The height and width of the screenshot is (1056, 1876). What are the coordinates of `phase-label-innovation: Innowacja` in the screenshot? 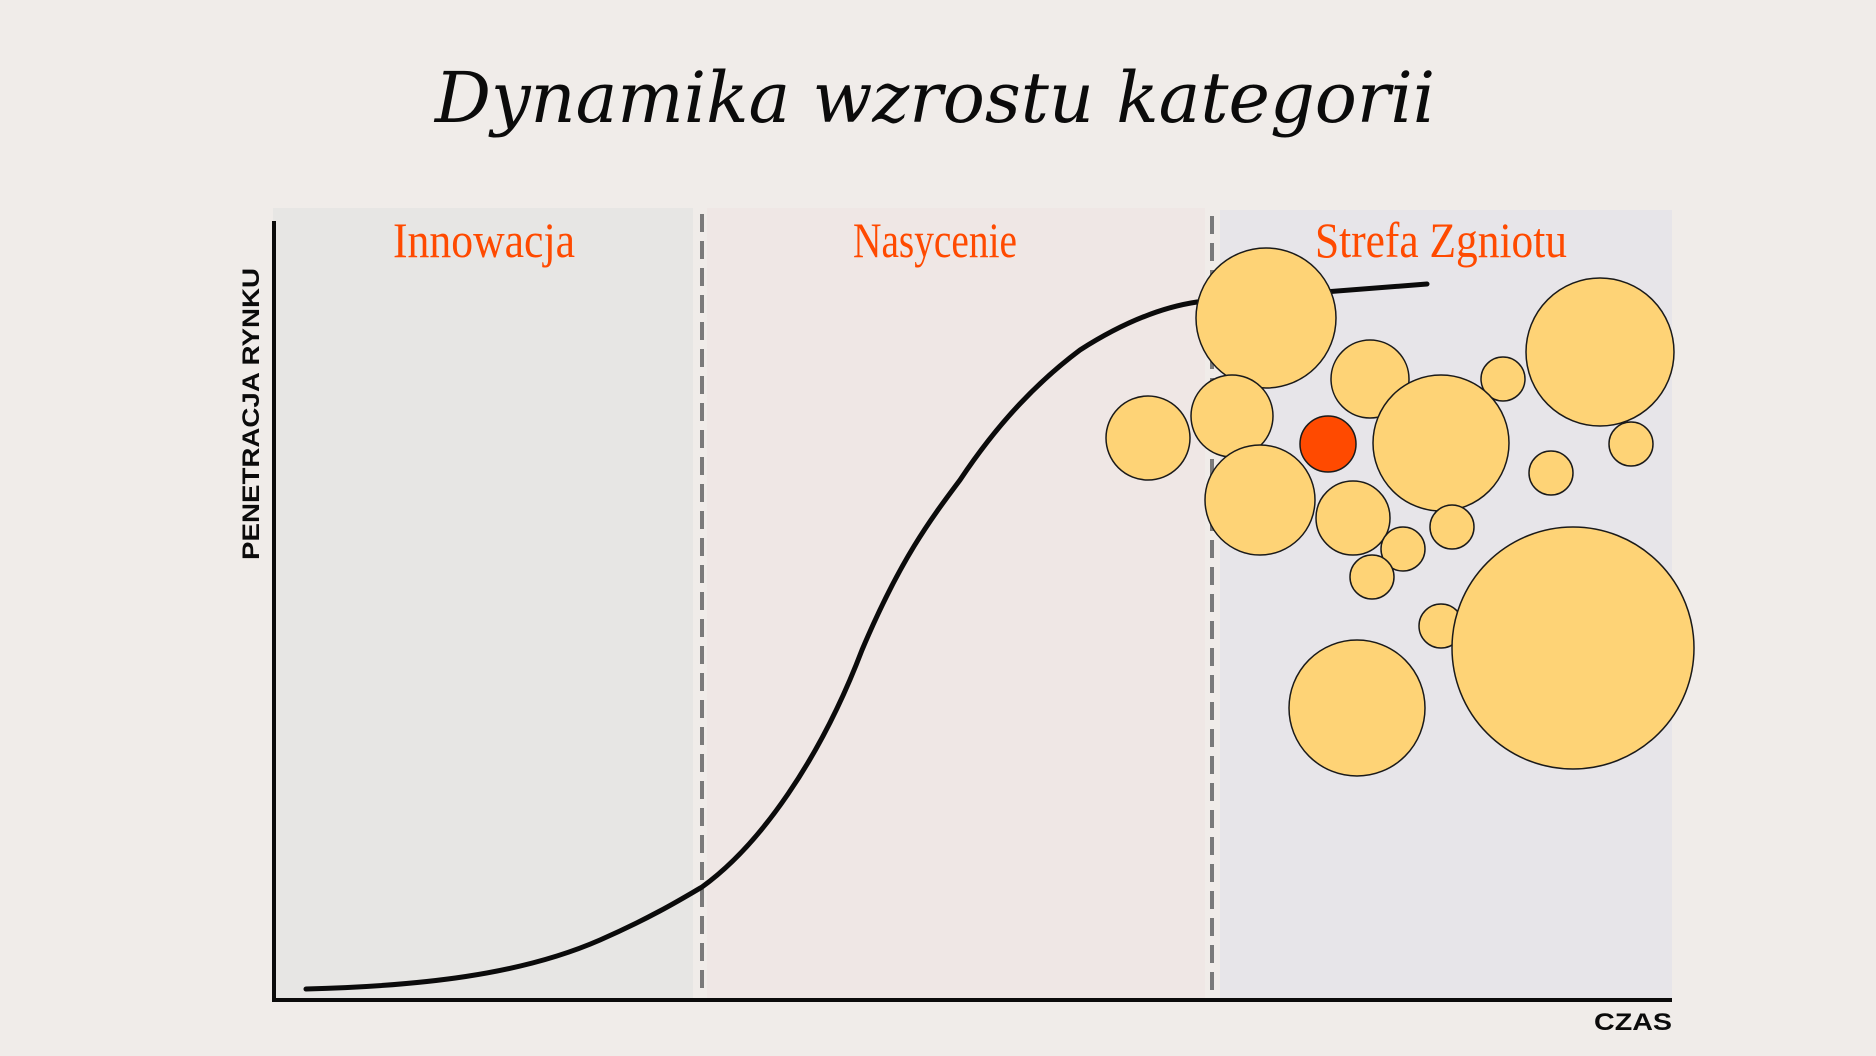 It's located at (484, 240).